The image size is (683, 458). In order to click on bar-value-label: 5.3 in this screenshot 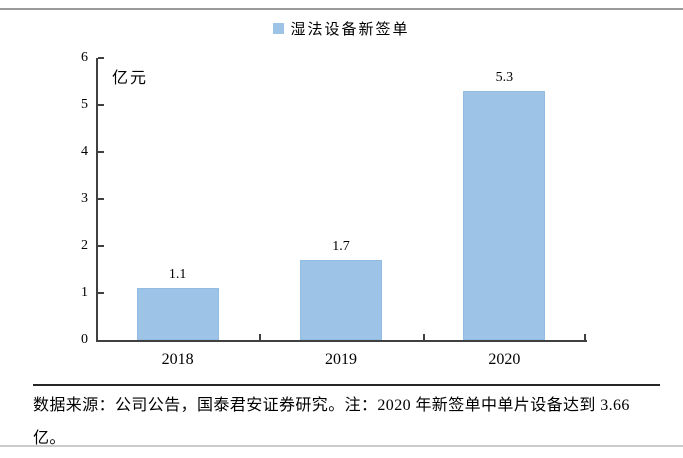, I will do `click(504, 77)`.